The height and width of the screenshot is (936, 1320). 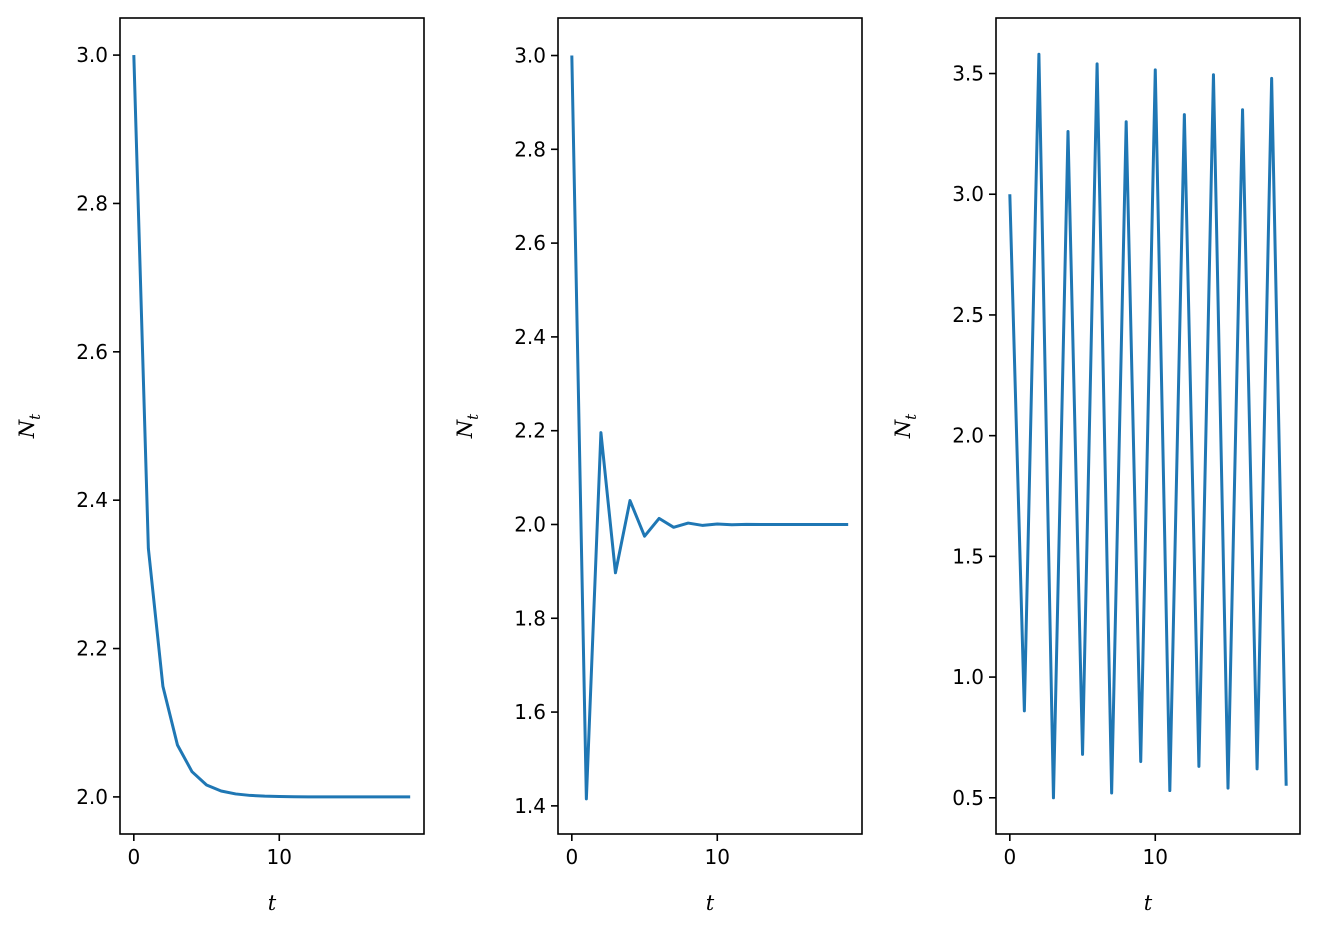 I want to click on y-tick-label: 2.5, so click(x=968, y=315).